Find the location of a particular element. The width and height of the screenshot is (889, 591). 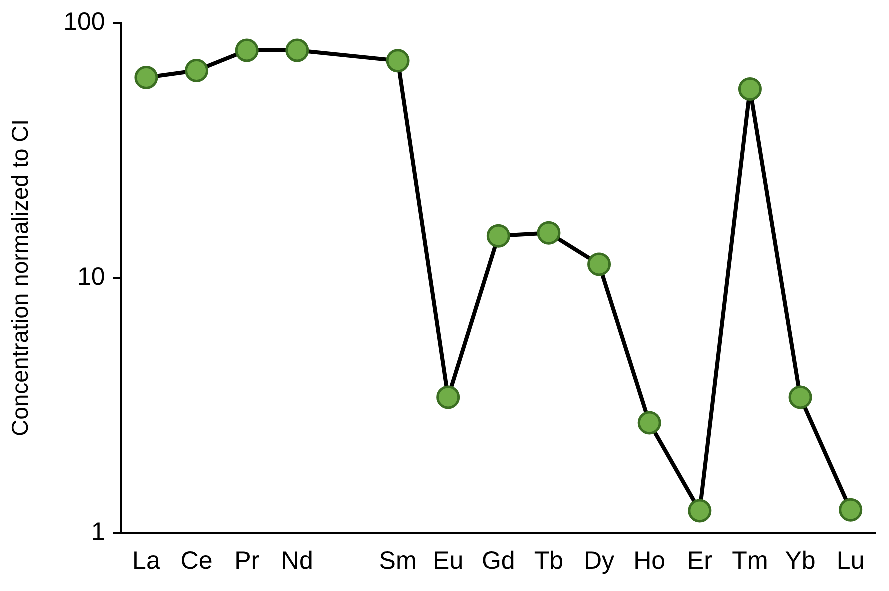

y-axis-title: Concentration normalized to CI is located at coordinates (20, 278).